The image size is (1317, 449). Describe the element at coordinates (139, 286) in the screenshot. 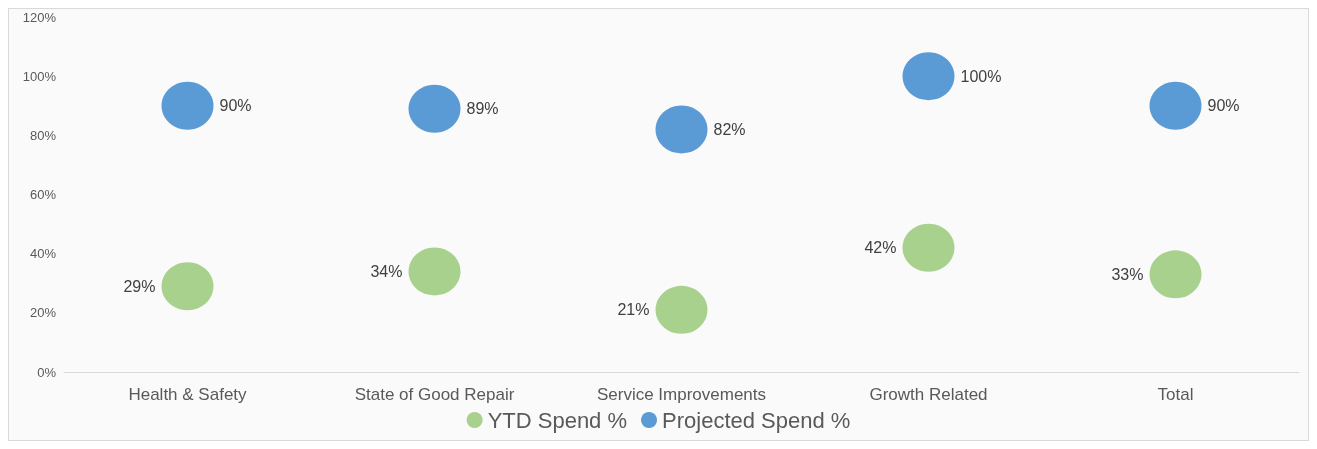

I see `data-label: 29%` at that location.